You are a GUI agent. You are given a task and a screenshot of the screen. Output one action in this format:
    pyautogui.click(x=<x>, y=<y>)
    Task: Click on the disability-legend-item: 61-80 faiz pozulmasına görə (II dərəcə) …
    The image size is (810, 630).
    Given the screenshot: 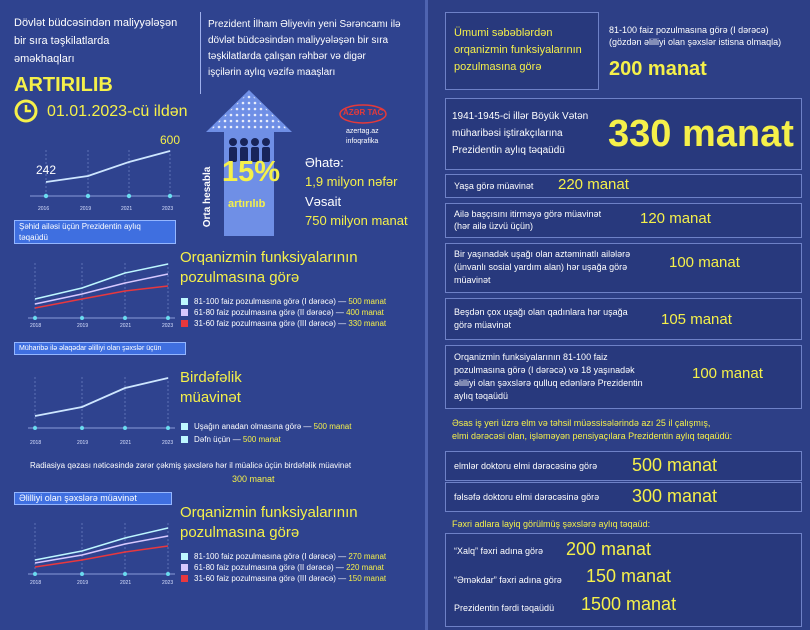 What is the action you would take?
    pyautogui.click(x=301, y=567)
    